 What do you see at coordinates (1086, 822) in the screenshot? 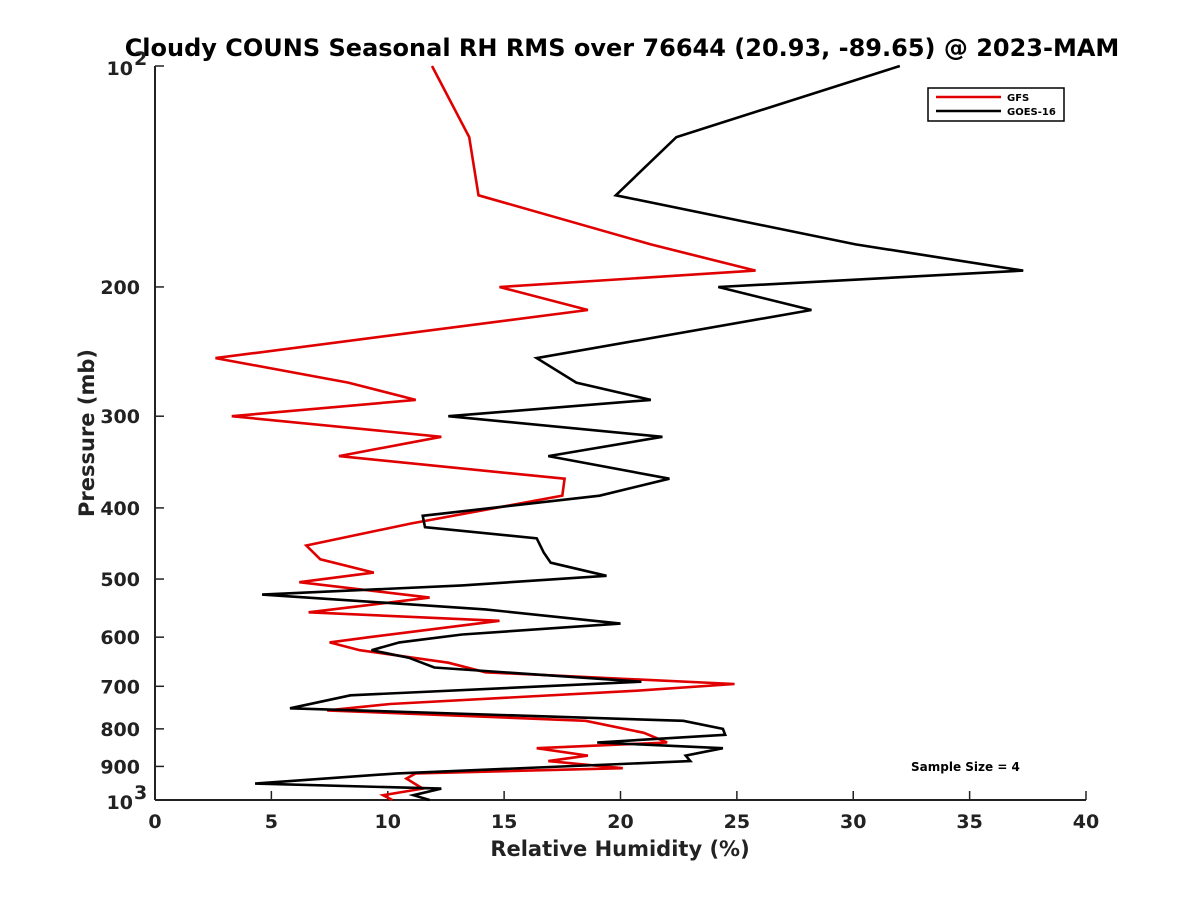
I see `x-tick-label: 40` at bounding box center [1086, 822].